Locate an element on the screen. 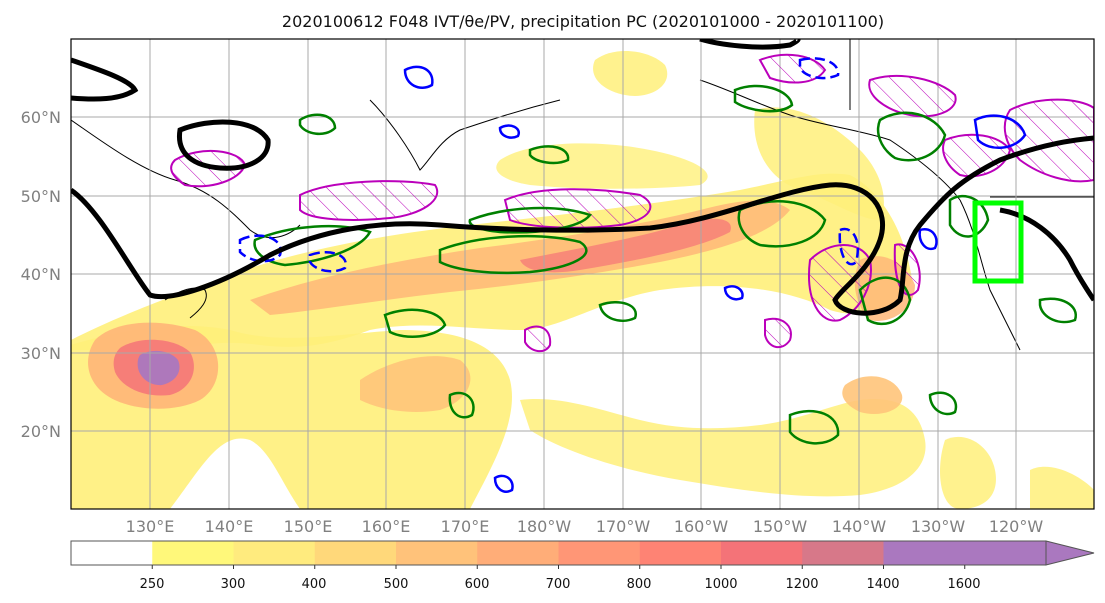 This screenshot has height=603, width=1105. colorbar-label-800: 800 is located at coordinates (639, 584).